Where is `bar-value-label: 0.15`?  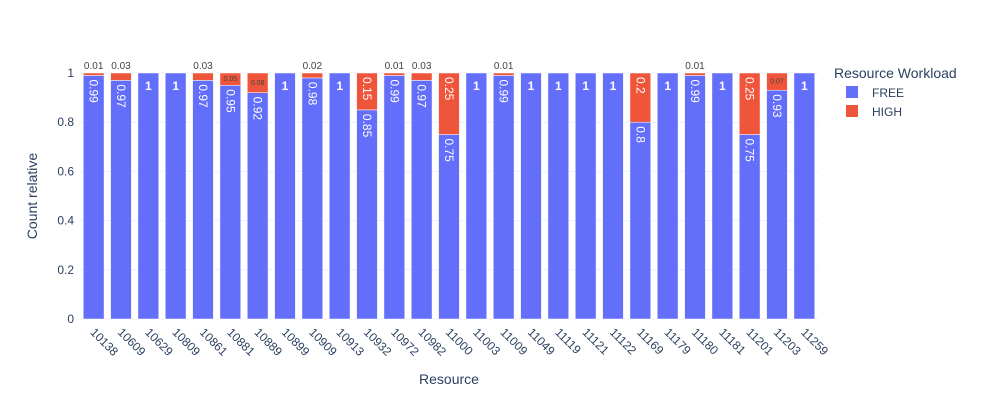
bar-value-label: 0.15 is located at coordinates (367, 89).